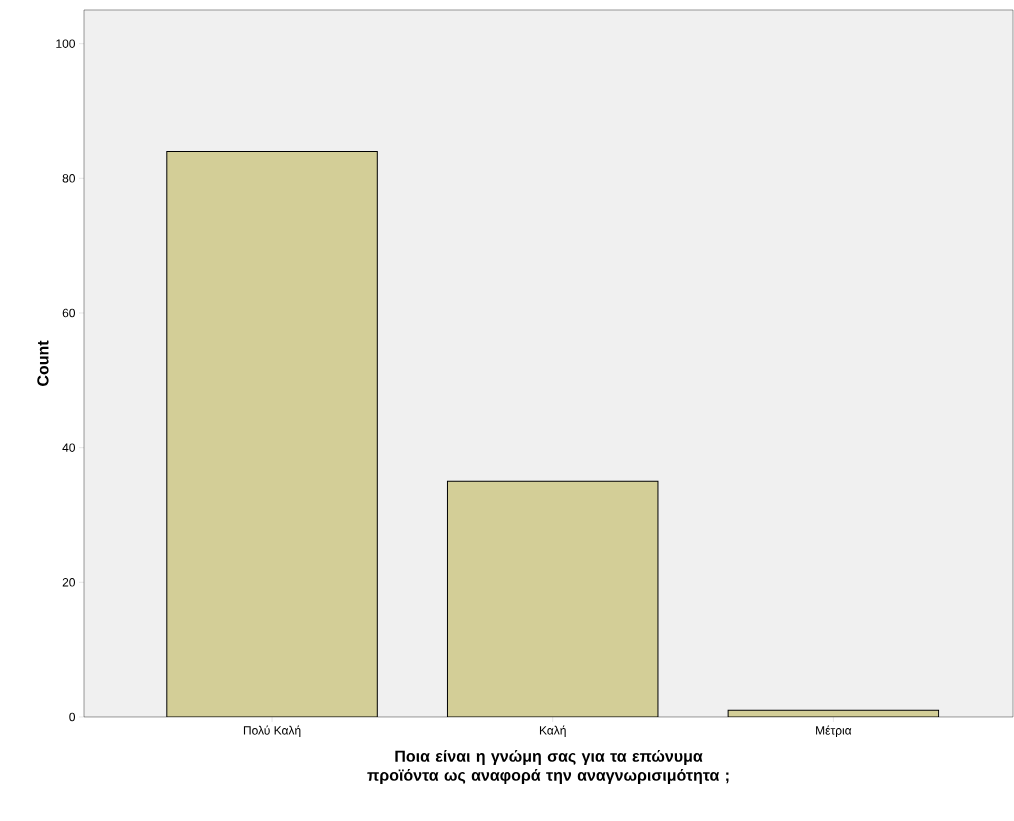 The image size is (1014, 821). I want to click on y-tick-label: 100, so click(66, 43).